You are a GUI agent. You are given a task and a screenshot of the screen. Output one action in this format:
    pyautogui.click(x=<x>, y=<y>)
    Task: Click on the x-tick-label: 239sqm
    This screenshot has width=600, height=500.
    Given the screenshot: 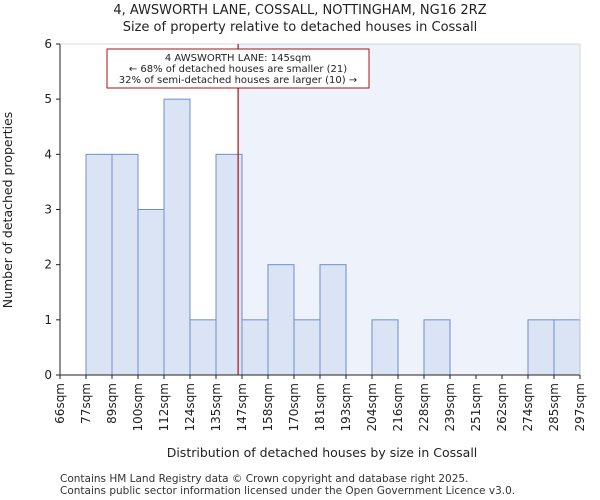 What is the action you would take?
    pyautogui.click(x=450, y=407)
    